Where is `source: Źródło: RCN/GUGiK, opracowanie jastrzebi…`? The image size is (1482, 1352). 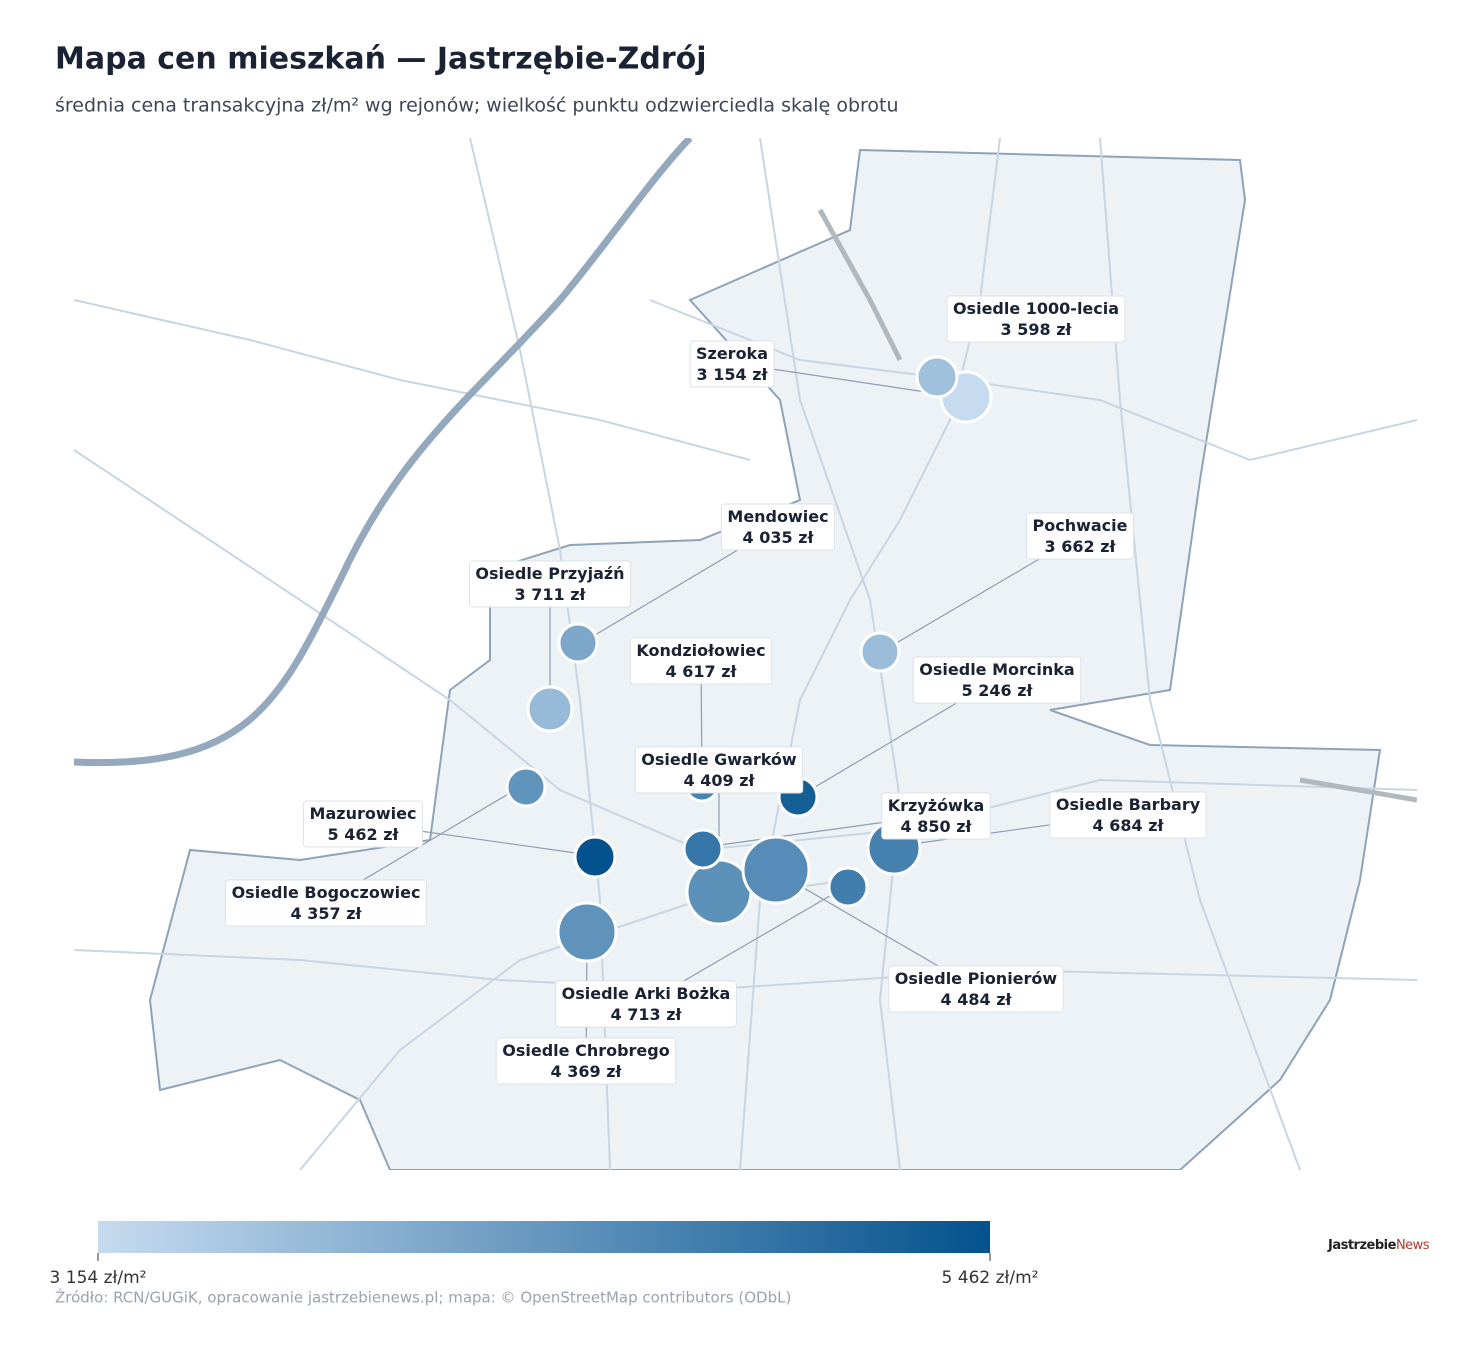
source: Źródło: RCN/GUGiK, opracowanie jastrzebi… is located at coordinates (423, 1297).